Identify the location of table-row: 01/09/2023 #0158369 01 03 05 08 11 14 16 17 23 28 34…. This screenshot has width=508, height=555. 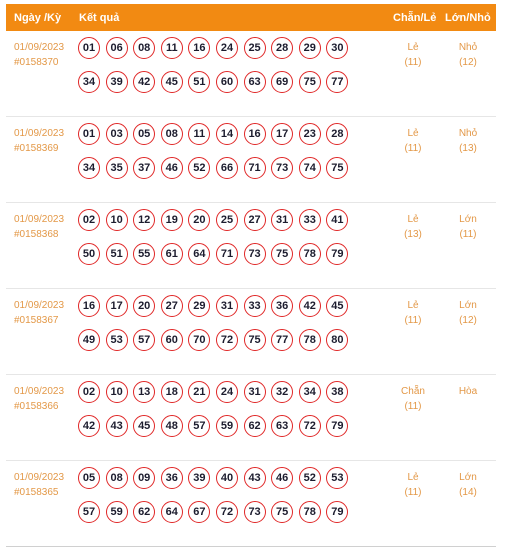
(251, 160).